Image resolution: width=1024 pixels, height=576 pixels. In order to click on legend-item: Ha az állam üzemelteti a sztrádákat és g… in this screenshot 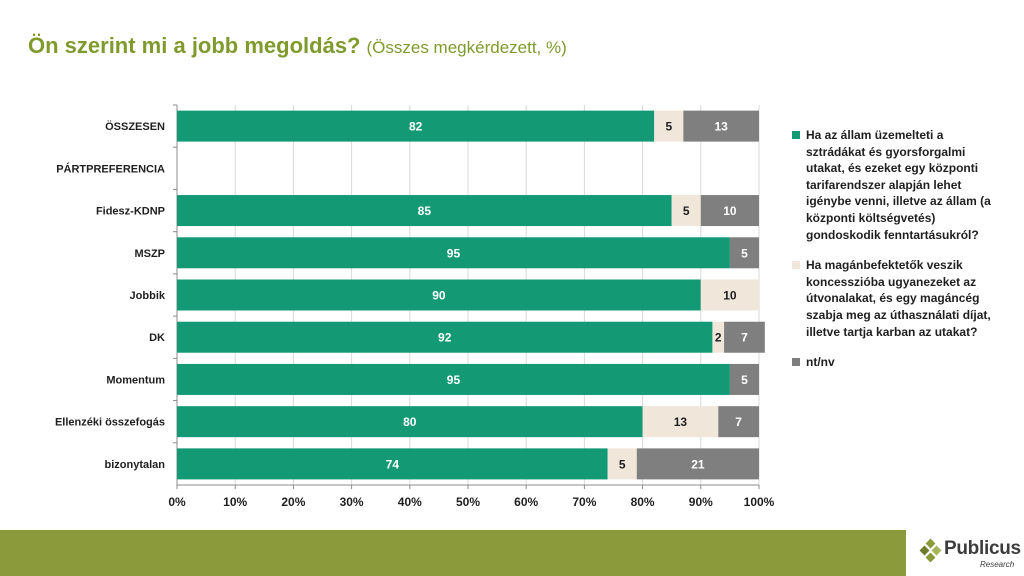, I will do `click(892, 185)`.